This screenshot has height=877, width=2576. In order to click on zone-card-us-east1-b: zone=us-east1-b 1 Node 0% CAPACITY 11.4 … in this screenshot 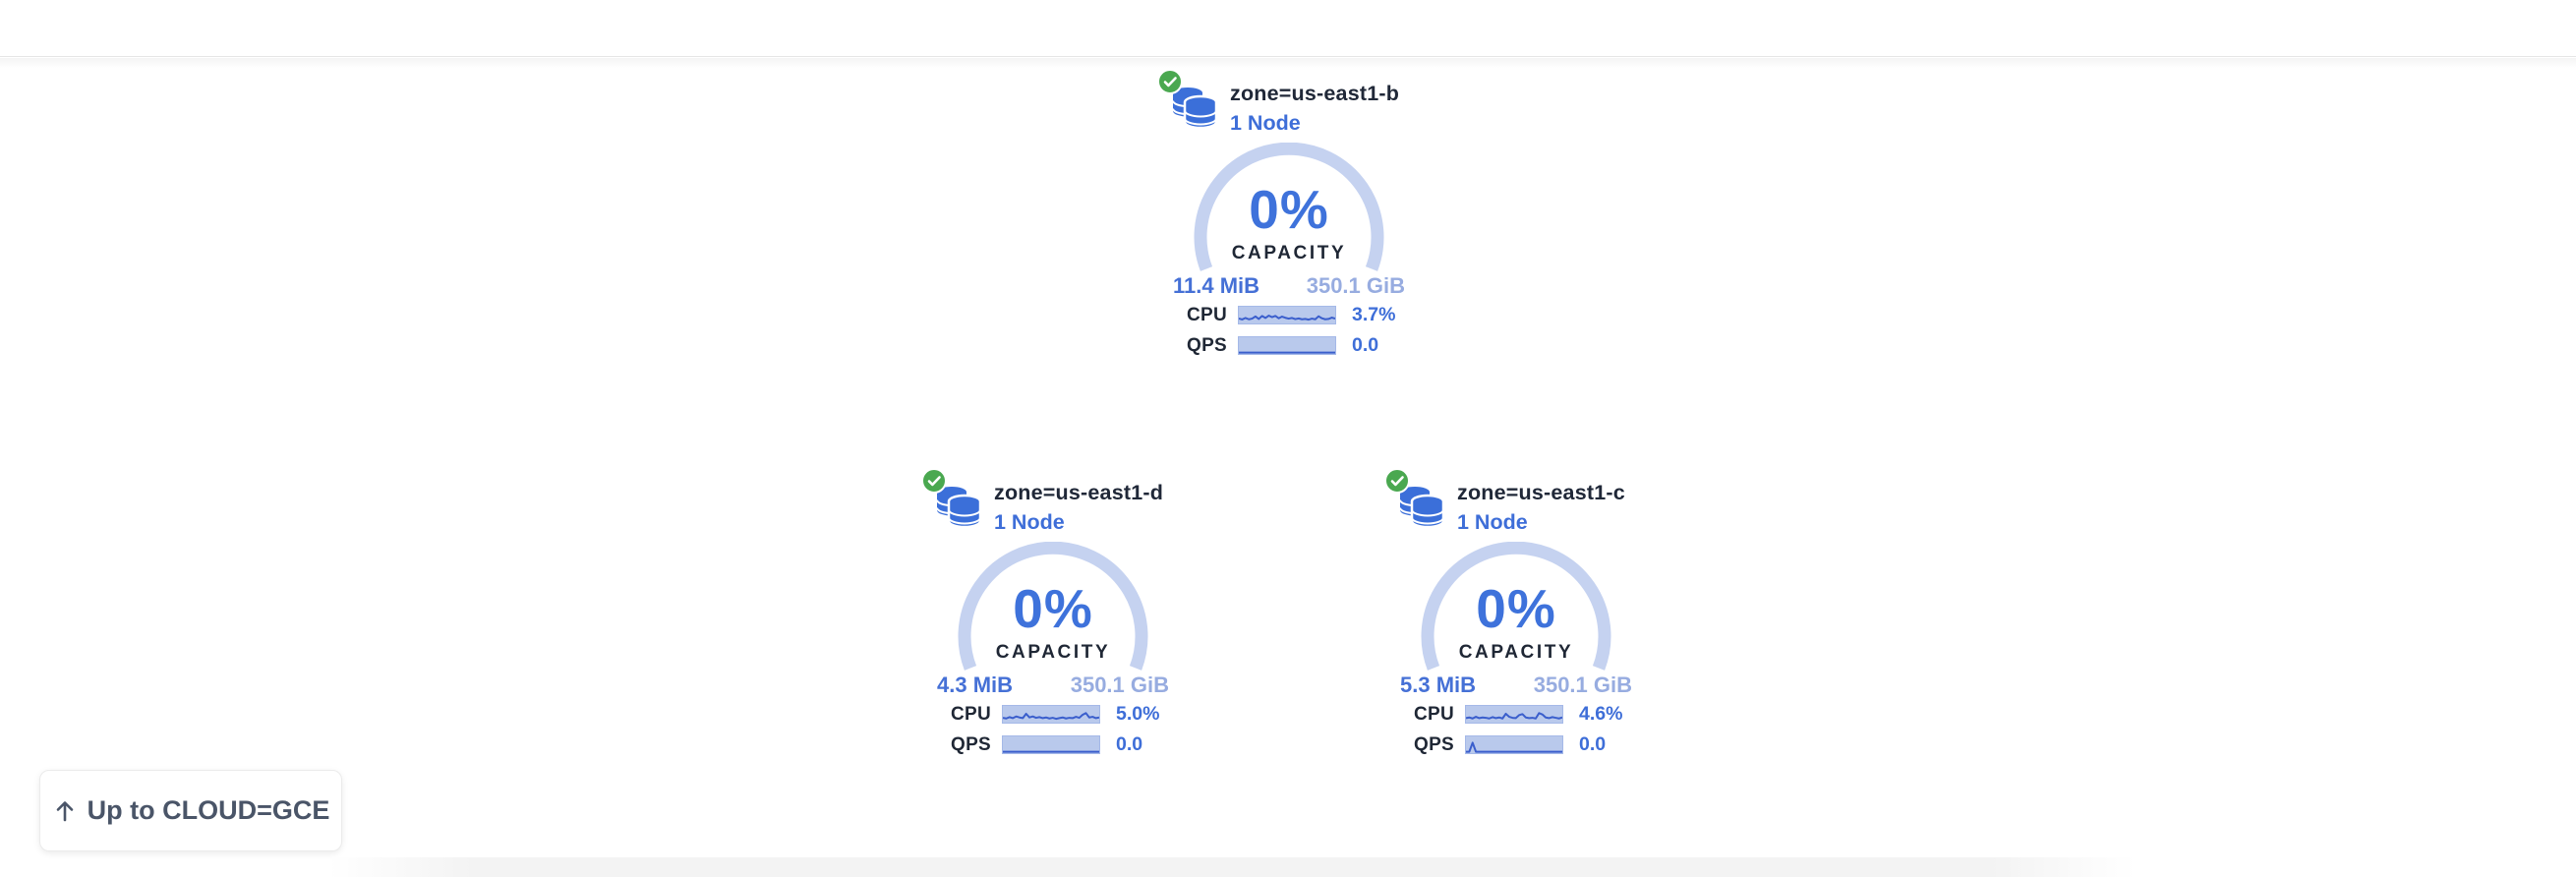, I will do `click(1289, 240)`.